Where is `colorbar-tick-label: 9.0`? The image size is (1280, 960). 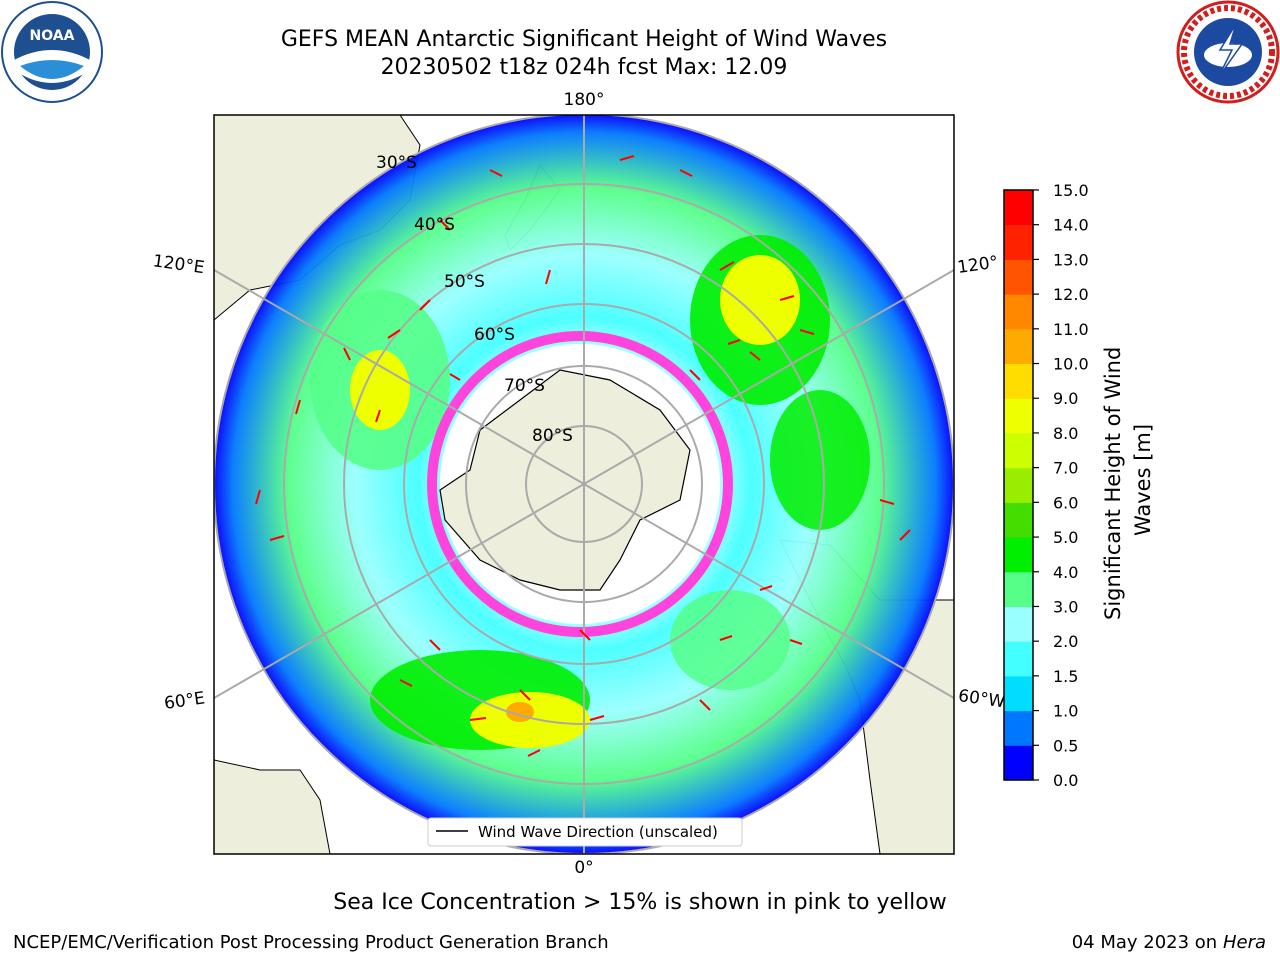
colorbar-tick-label: 9.0 is located at coordinates (1065, 398).